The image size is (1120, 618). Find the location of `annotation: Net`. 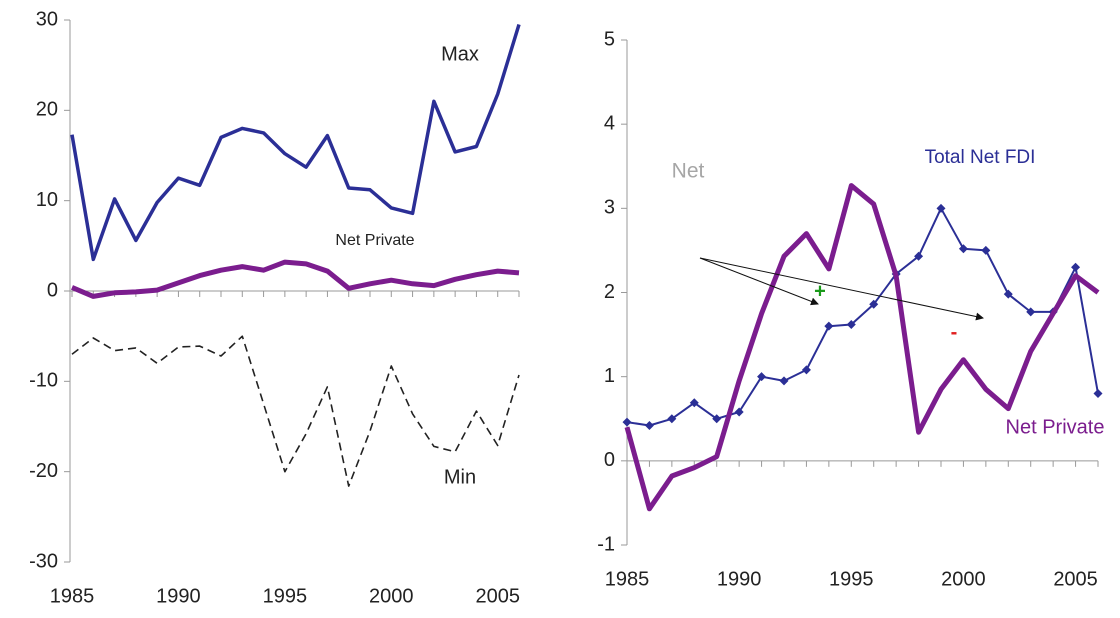

annotation: Net is located at coordinates (688, 171).